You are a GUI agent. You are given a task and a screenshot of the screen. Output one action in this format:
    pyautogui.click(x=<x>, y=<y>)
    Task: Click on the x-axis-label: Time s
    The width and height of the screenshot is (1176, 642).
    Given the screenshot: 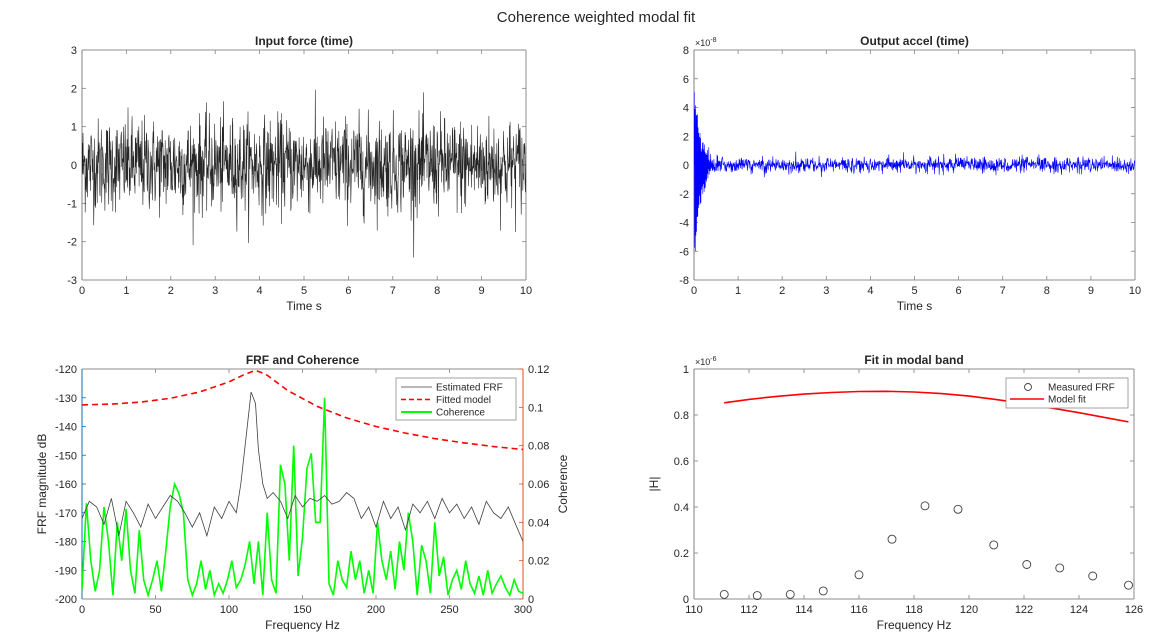 What is the action you would take?
    pyautogui.click(x=915, y=306)
    